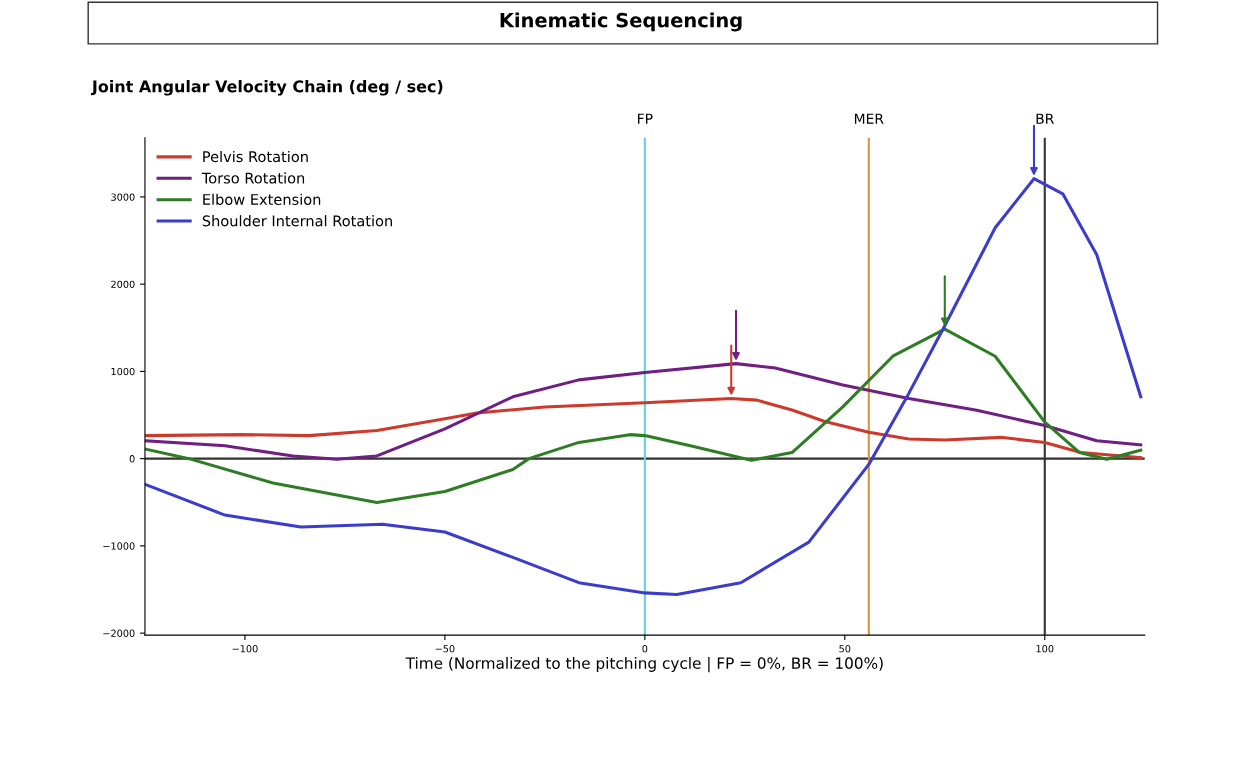  I want to click on x-tick-label: −50, so click(445, 649).